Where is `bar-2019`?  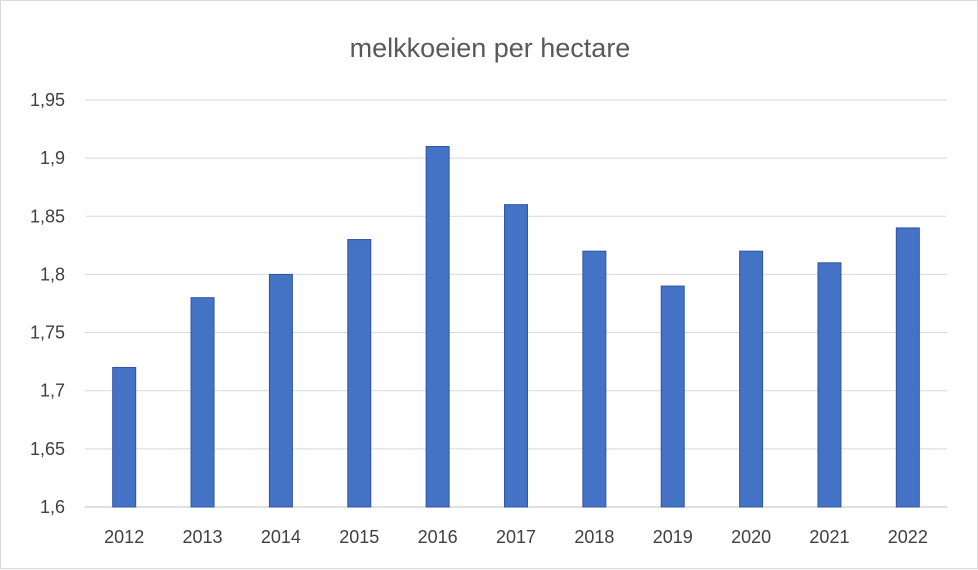 bar-2019 is located at coordinates (672, 396).